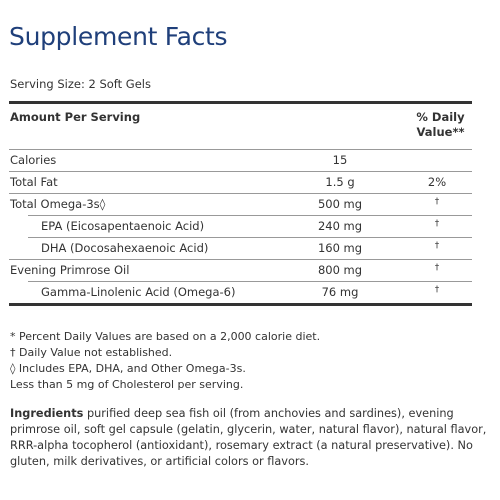 This screenshot has width=500, height=500. What do you see at coordinates (340, 182) in the screenshot?
I see `row-amount: 1.5 g` at bounding box center [340, 182].